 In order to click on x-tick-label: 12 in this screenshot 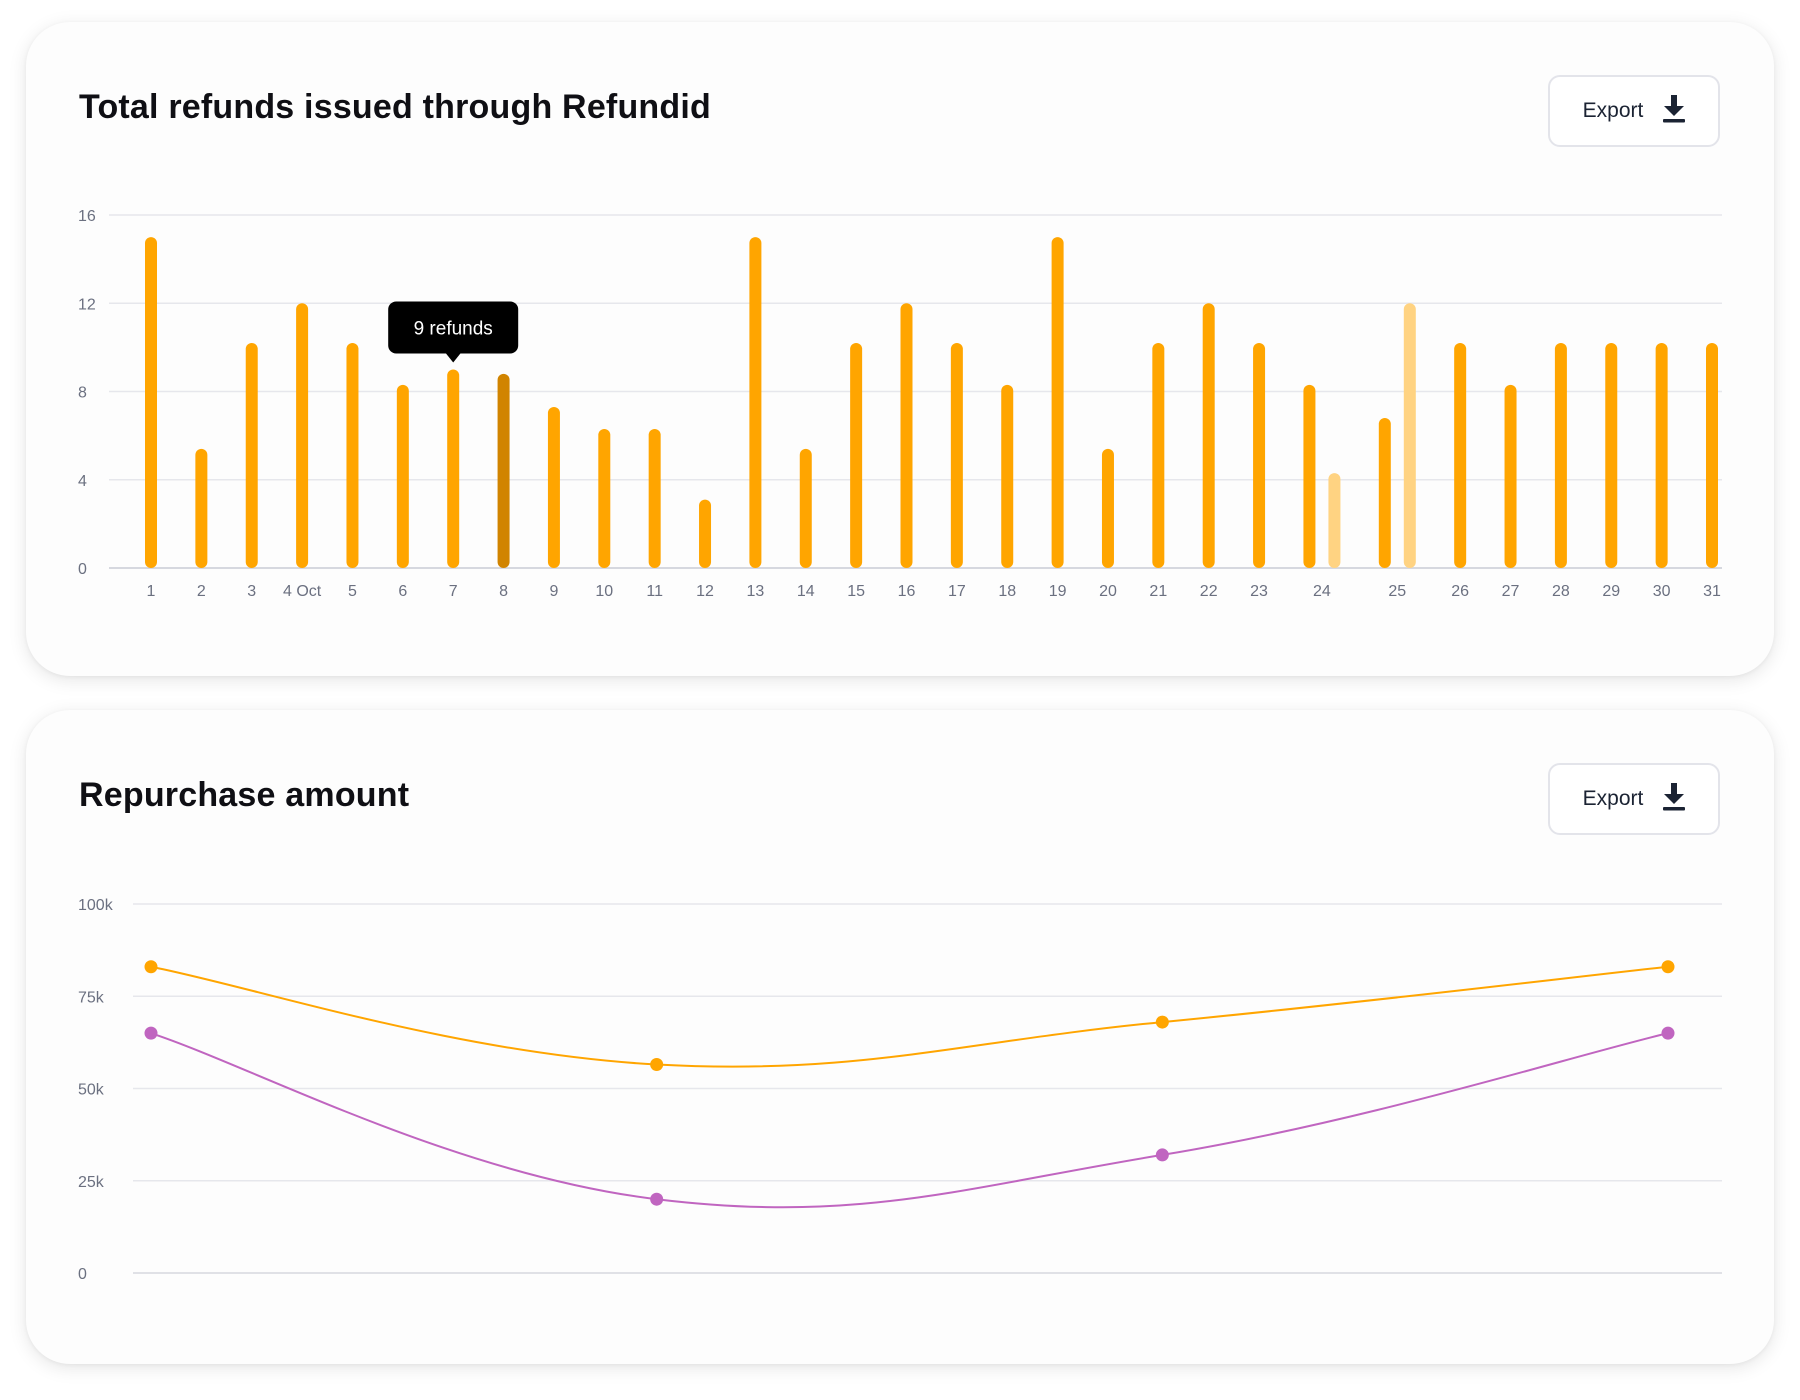, I will do `click(705, 591)`.